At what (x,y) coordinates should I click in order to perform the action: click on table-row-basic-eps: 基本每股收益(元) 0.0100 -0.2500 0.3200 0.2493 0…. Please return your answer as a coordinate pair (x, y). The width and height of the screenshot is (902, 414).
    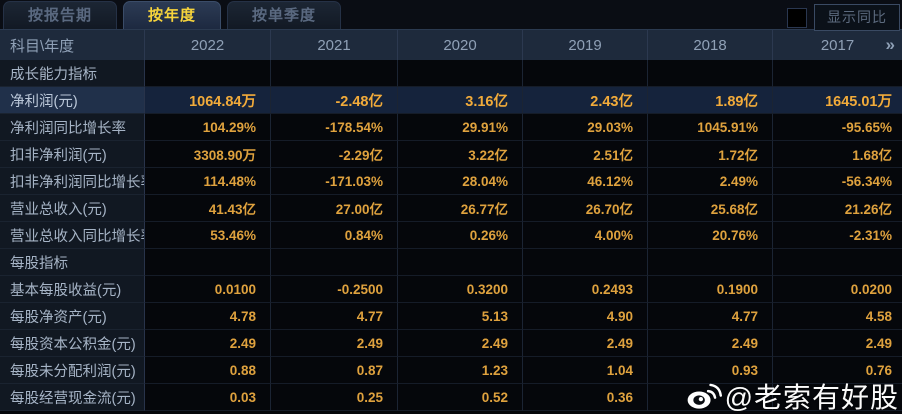
    Looking at the image, I should click on (451, 289).